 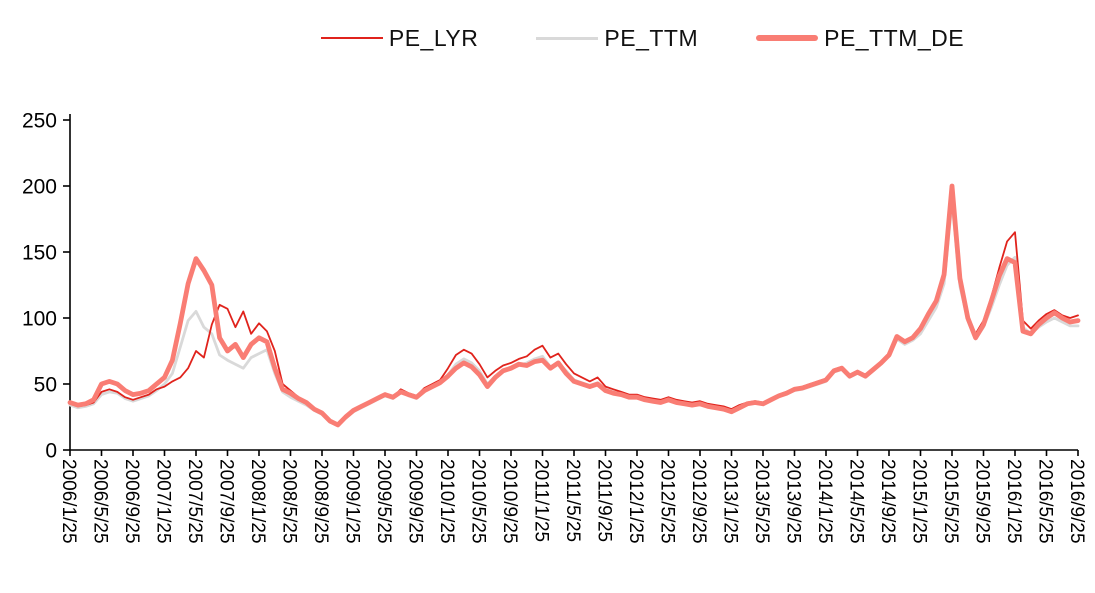 What do you see at coordinates (572, 500) in the screenshot?
I see `x-tick-label: 2011/5/25` at bounding box center [572, 500].